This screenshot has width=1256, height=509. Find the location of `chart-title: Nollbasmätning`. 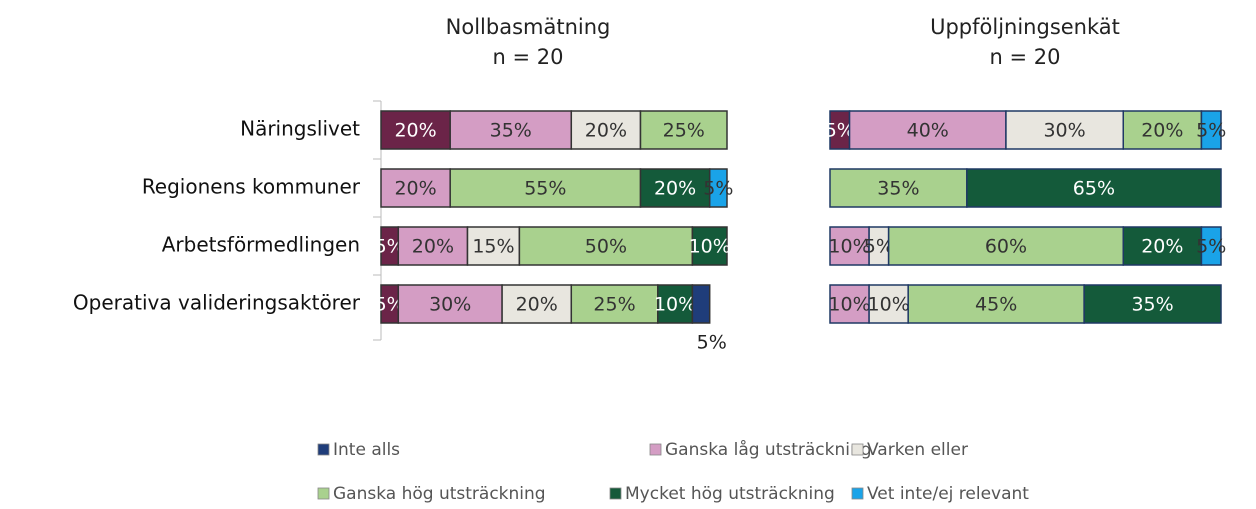

chart-title: Nollbasmätning is located at coordinates (528, 27).